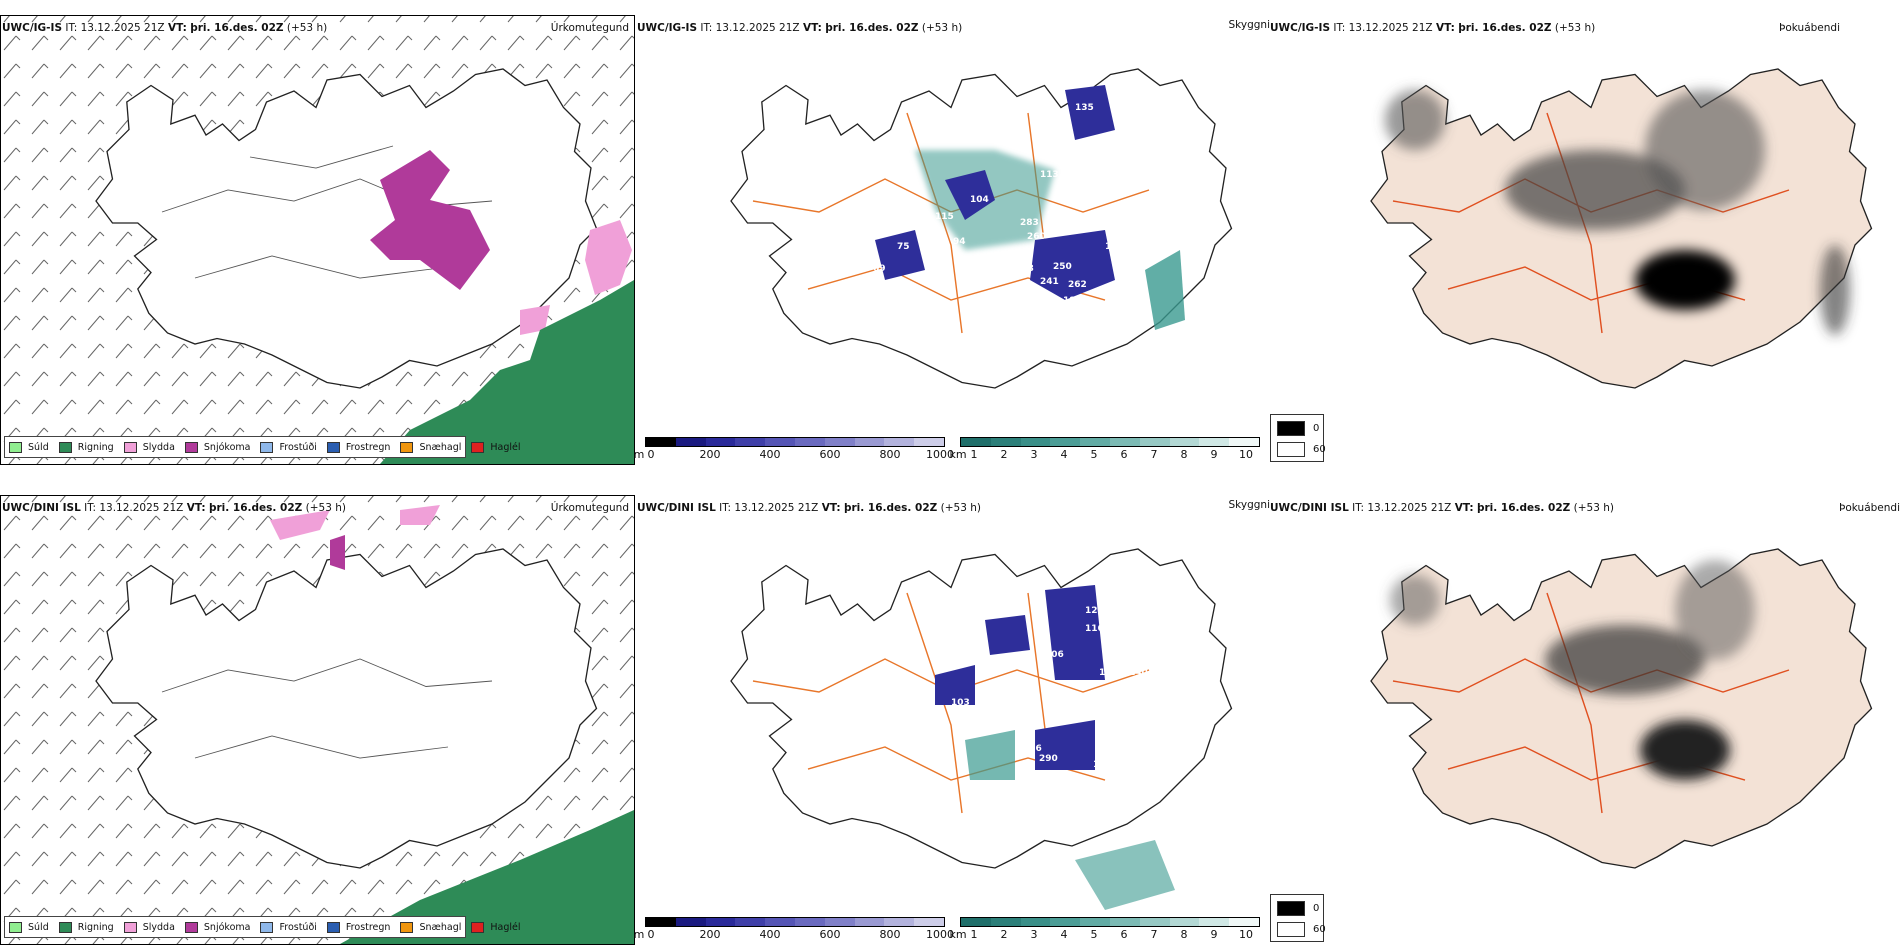  What do you see at coordinates (1053, 215) in the screenshot?
I see `cloud-label: 93` at bounding box center [1053, 215].